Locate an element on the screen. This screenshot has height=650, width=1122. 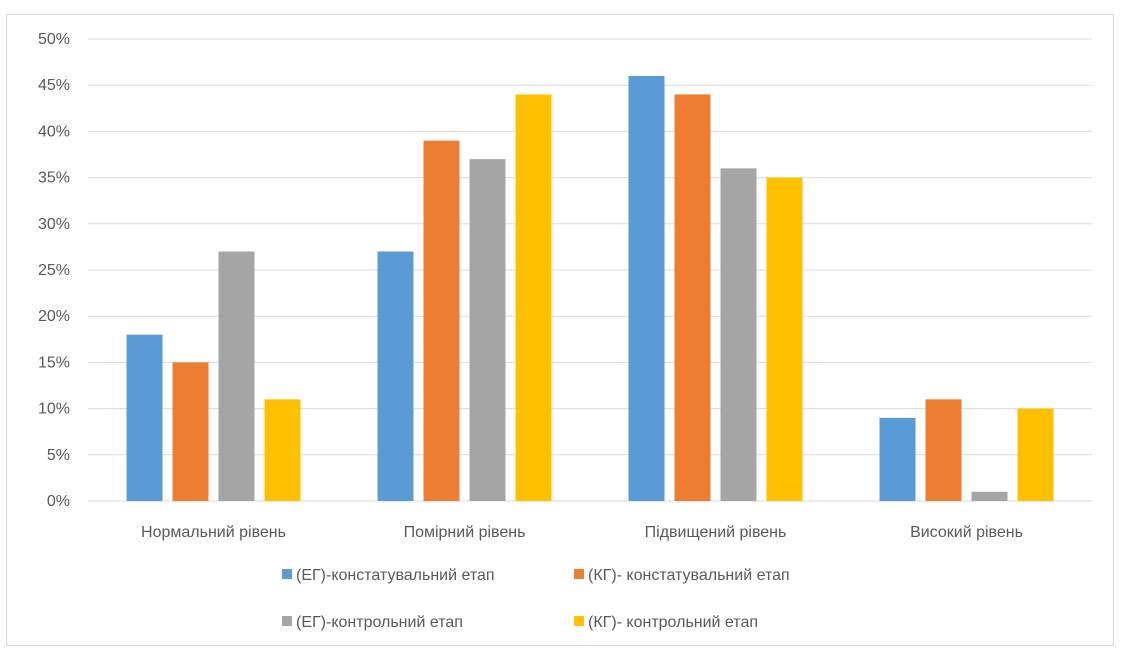
x-category-label: Помірний рівень is located at coordinates (465, 532).